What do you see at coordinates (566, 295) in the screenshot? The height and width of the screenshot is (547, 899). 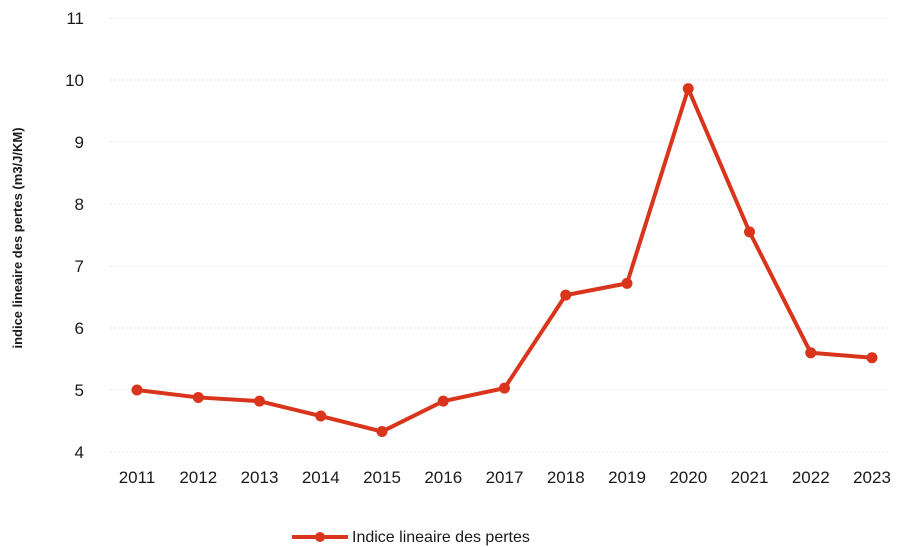 I see `data-point-2018` at bounding box center [566, 295].